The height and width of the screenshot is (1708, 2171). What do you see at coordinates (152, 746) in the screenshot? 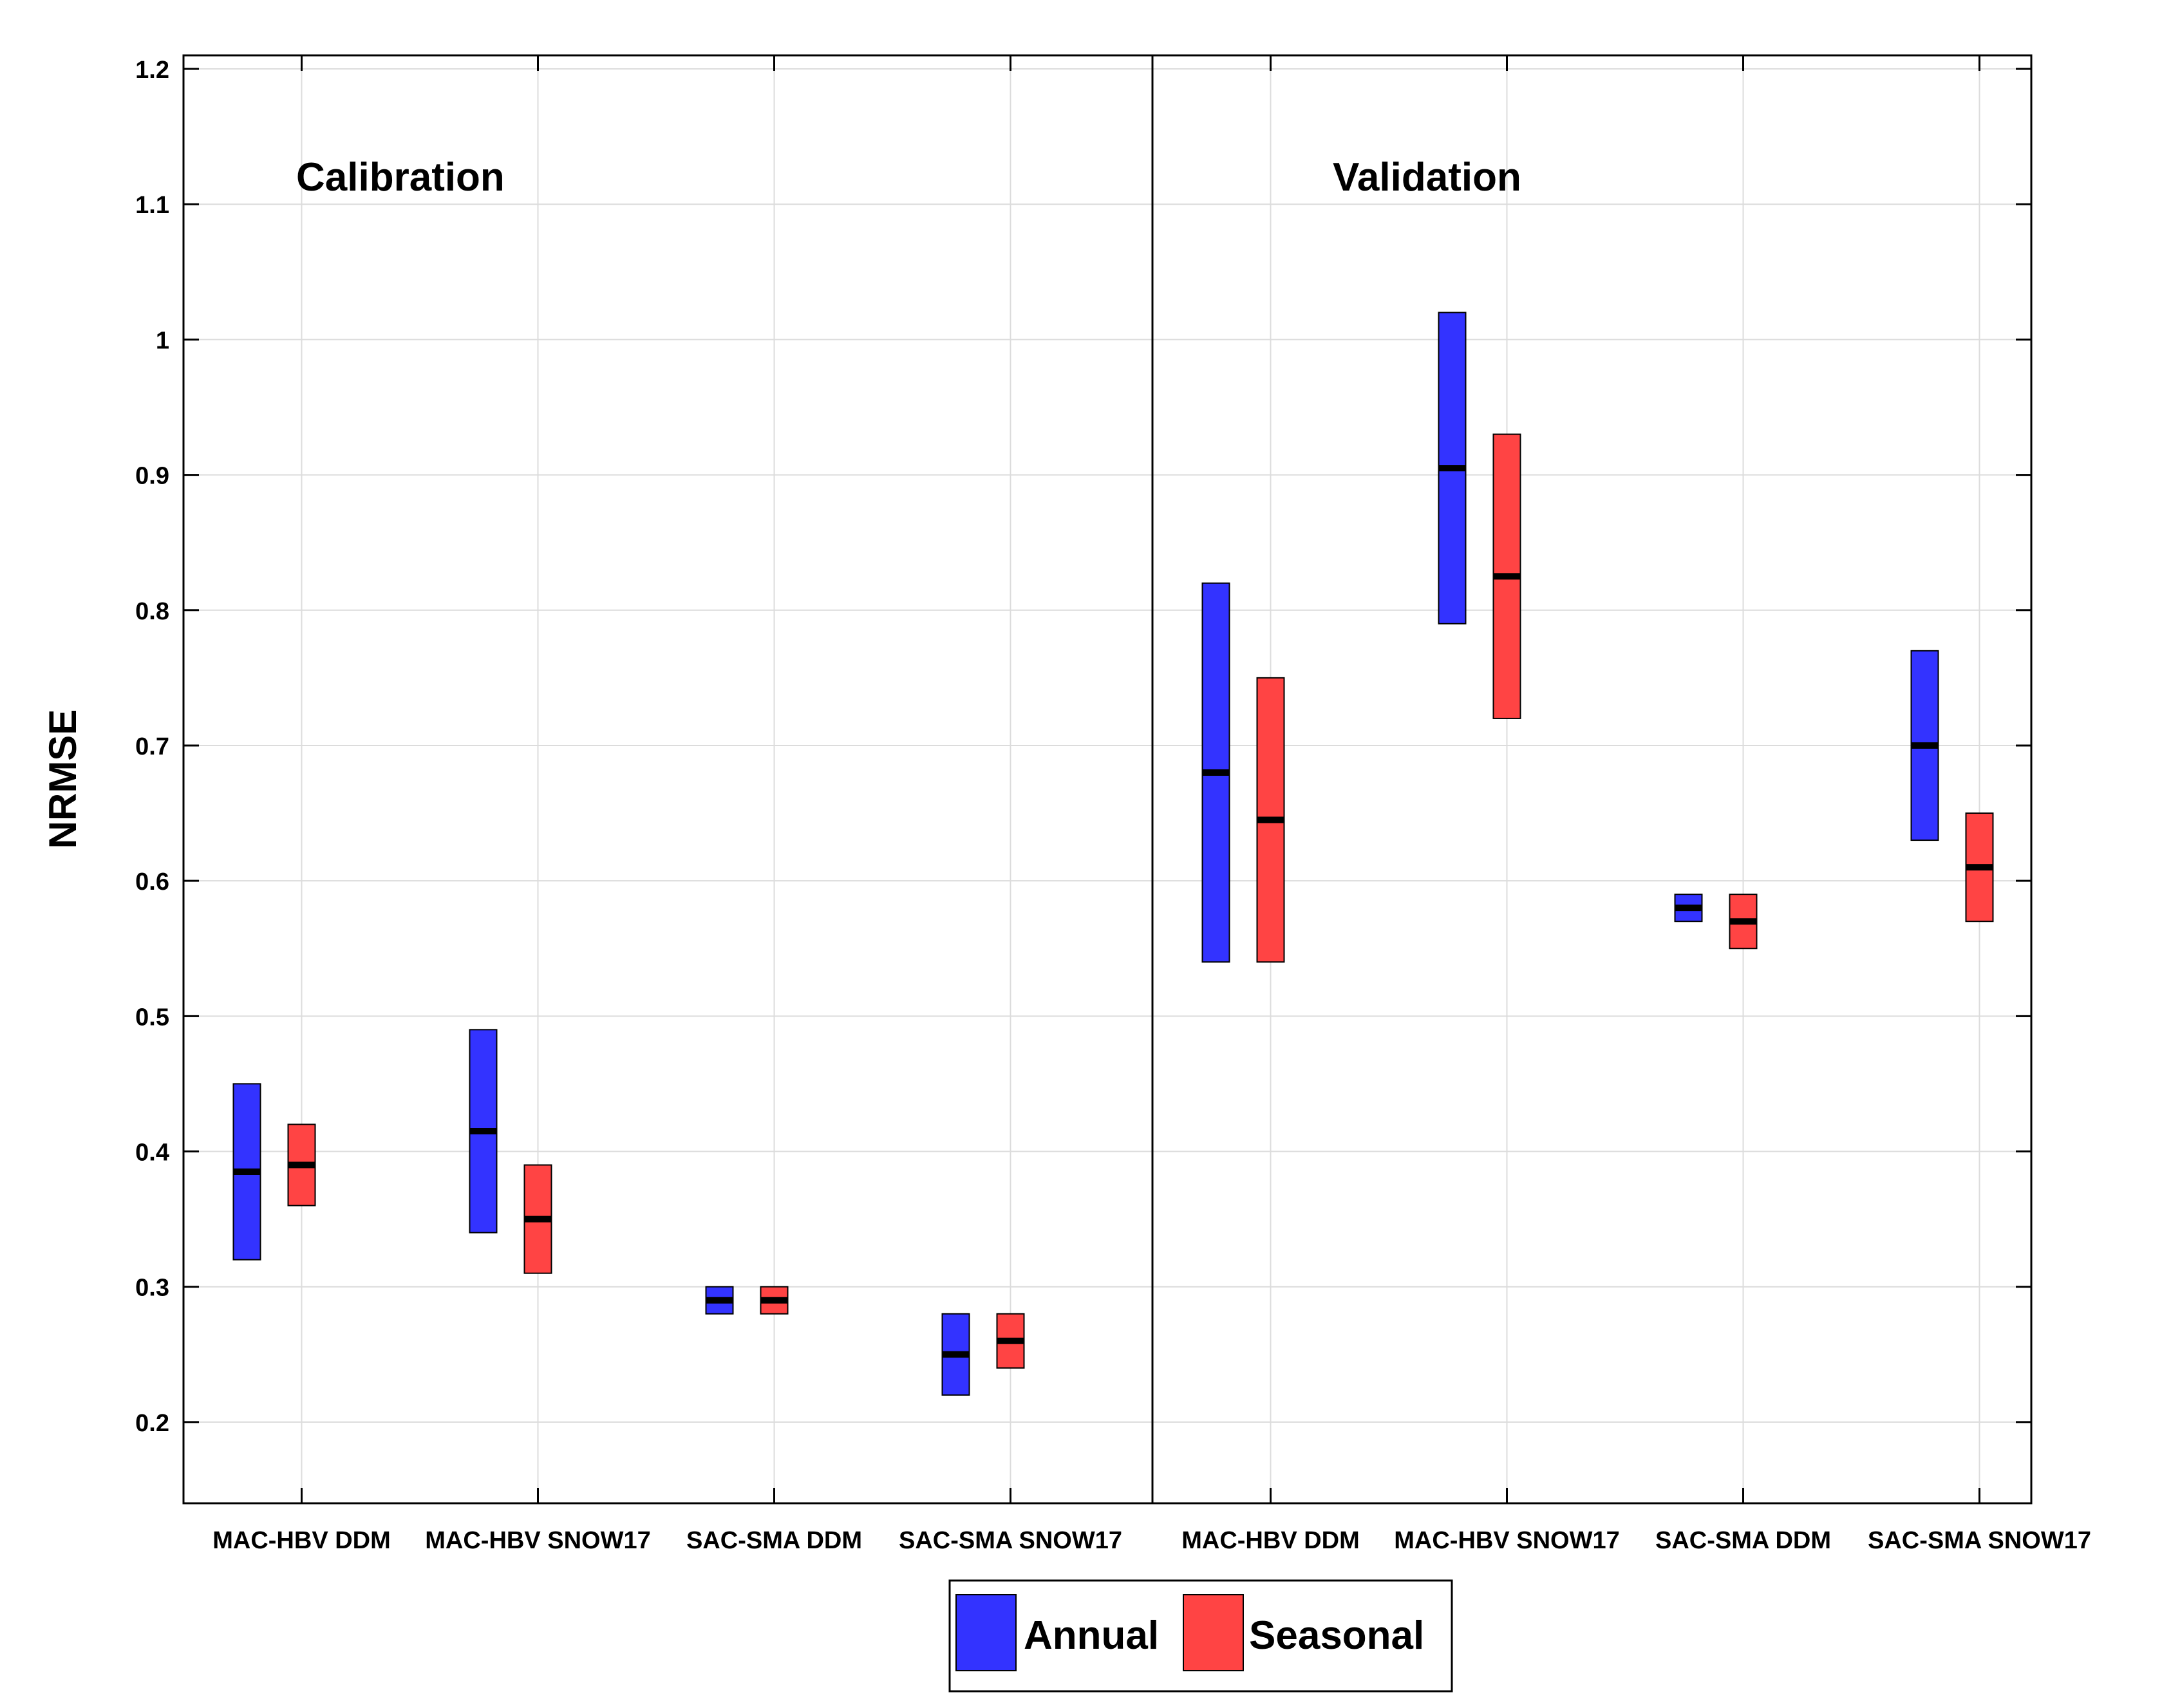
I see `y-tick-label: 0.7` at bounding box center [152, 746].